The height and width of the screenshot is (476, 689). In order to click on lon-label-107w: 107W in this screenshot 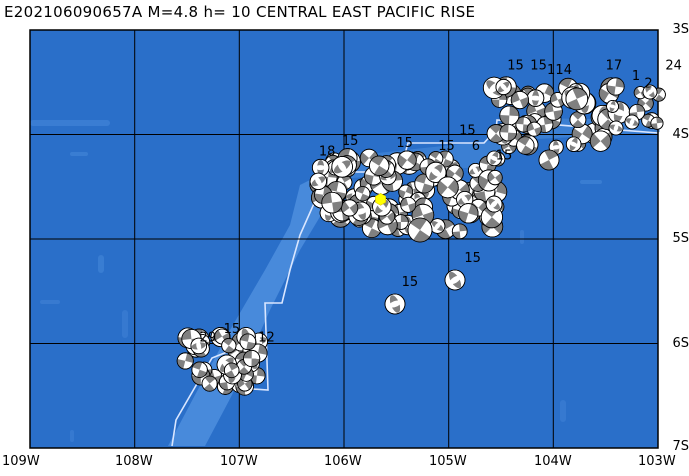, I will do `click(239, 461)`.